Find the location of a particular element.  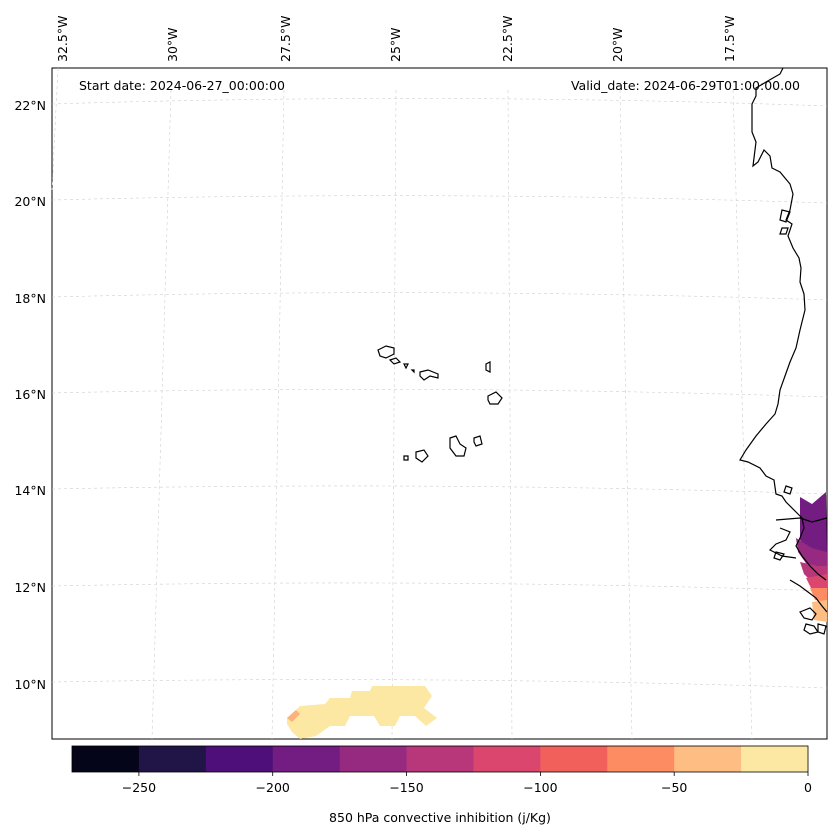

colorbar-tick-label: −250 is located at coordinates (139, 787).